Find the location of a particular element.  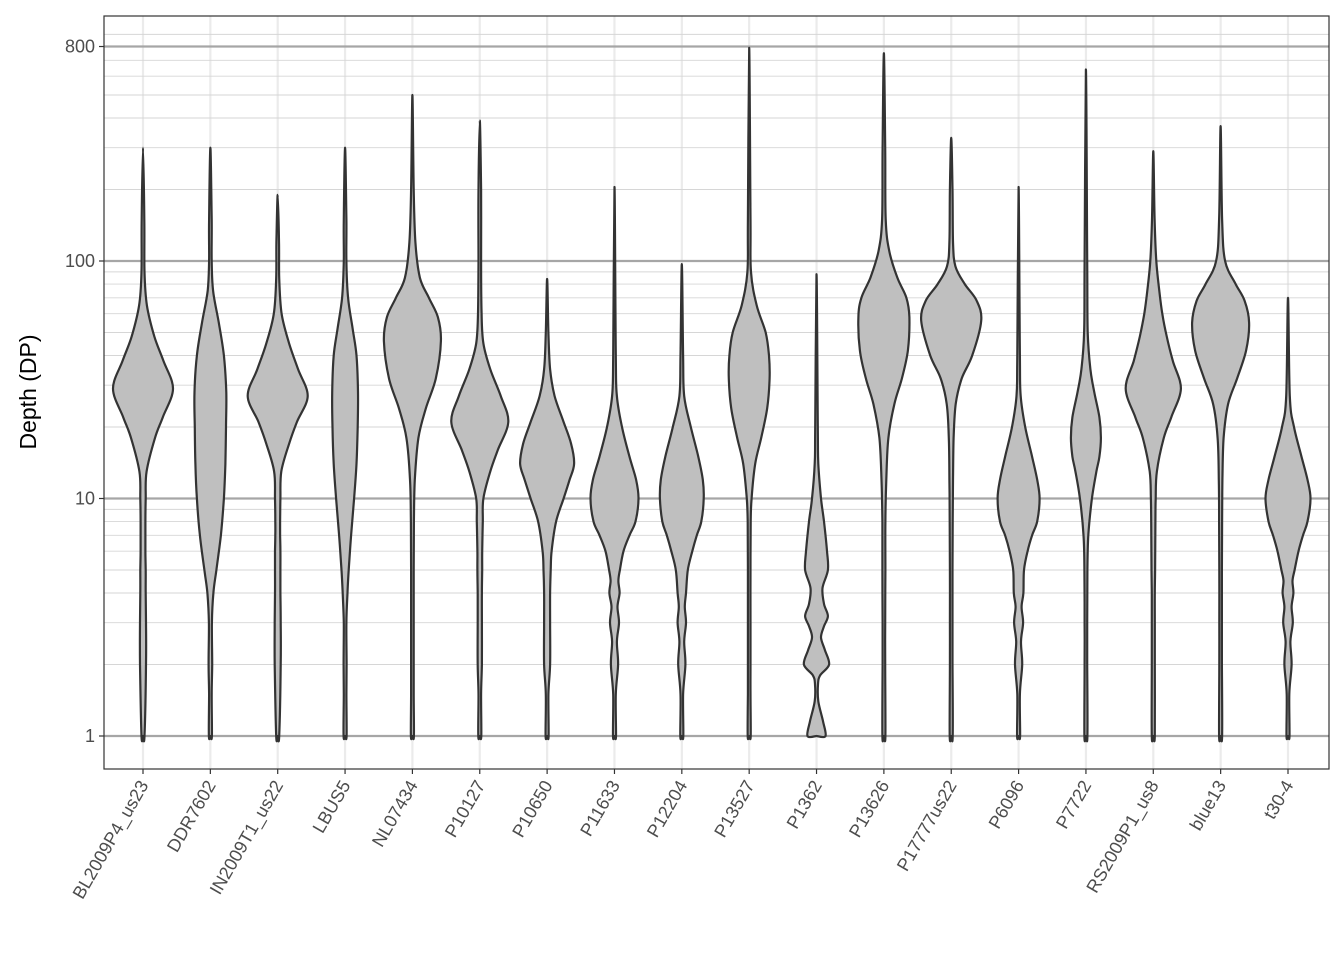

x-tick-label: P13626 is located at coordinates (869, 809).